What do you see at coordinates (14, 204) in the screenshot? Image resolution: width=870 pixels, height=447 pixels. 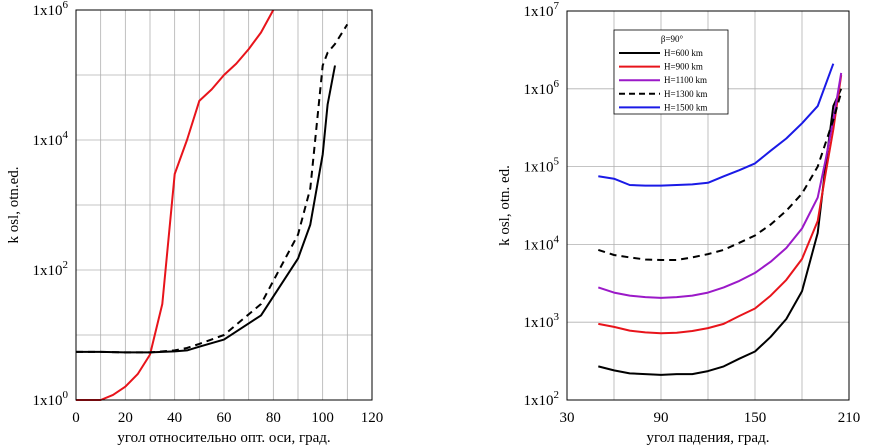 I see `left-y-axis-label: k osl, otn.ed.` at bounding box center [14, 204].